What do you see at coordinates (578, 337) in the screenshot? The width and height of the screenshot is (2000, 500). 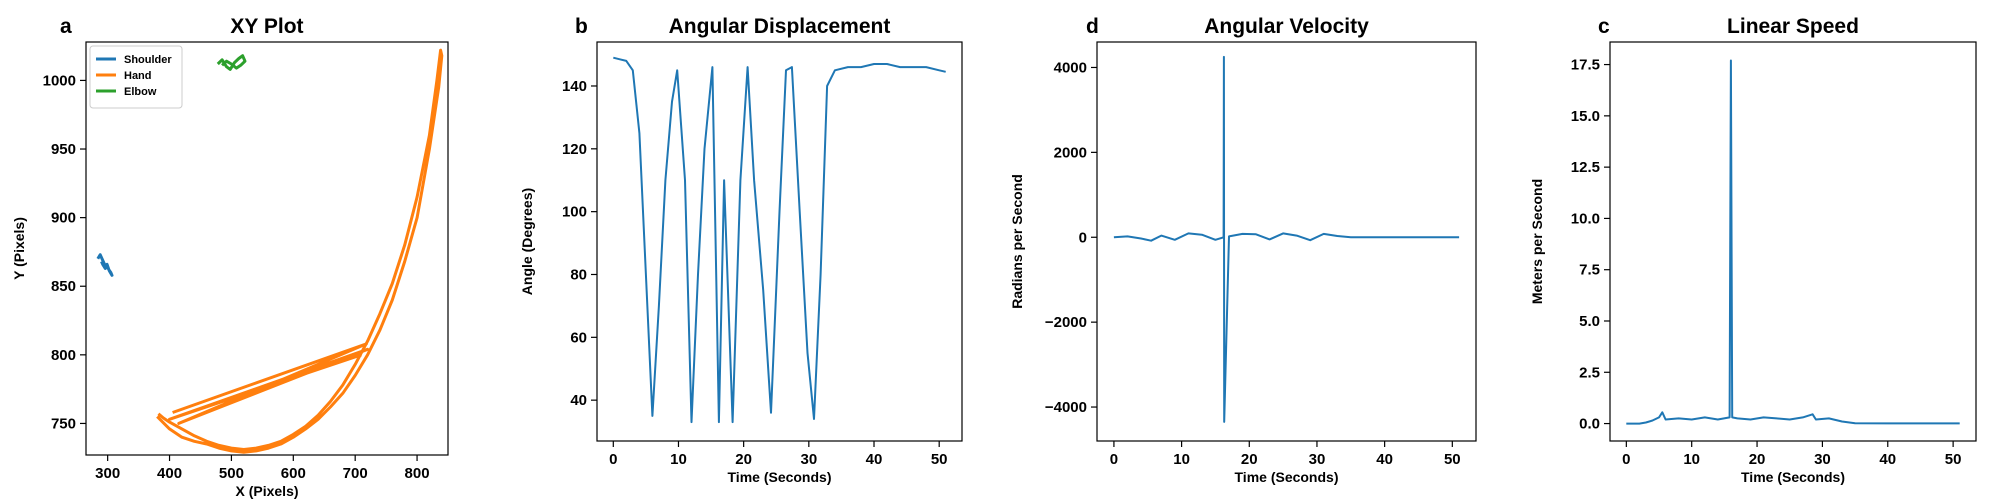 I see `y-tick-label: 60` at bounding box center [578, 337].